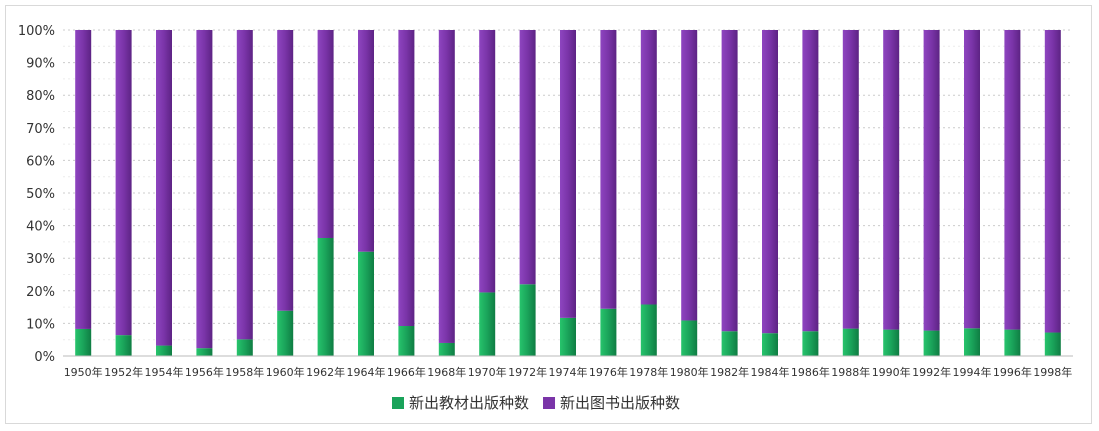 This screenshot has width=1099, height=431. Describe the element at coordinates (487, 372) in the screenshot. I see `x-tick-label: 1970年` at that location.